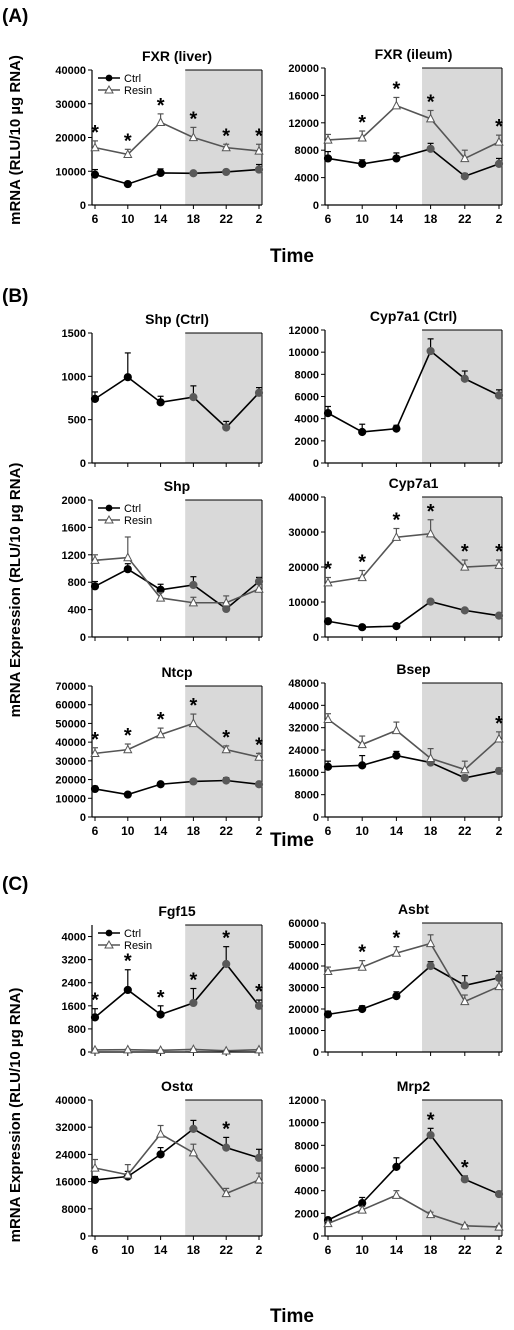 This screenshot has width=514, height=1330. I want to click on chart-title: FXR (ileum), so click(414, 54).